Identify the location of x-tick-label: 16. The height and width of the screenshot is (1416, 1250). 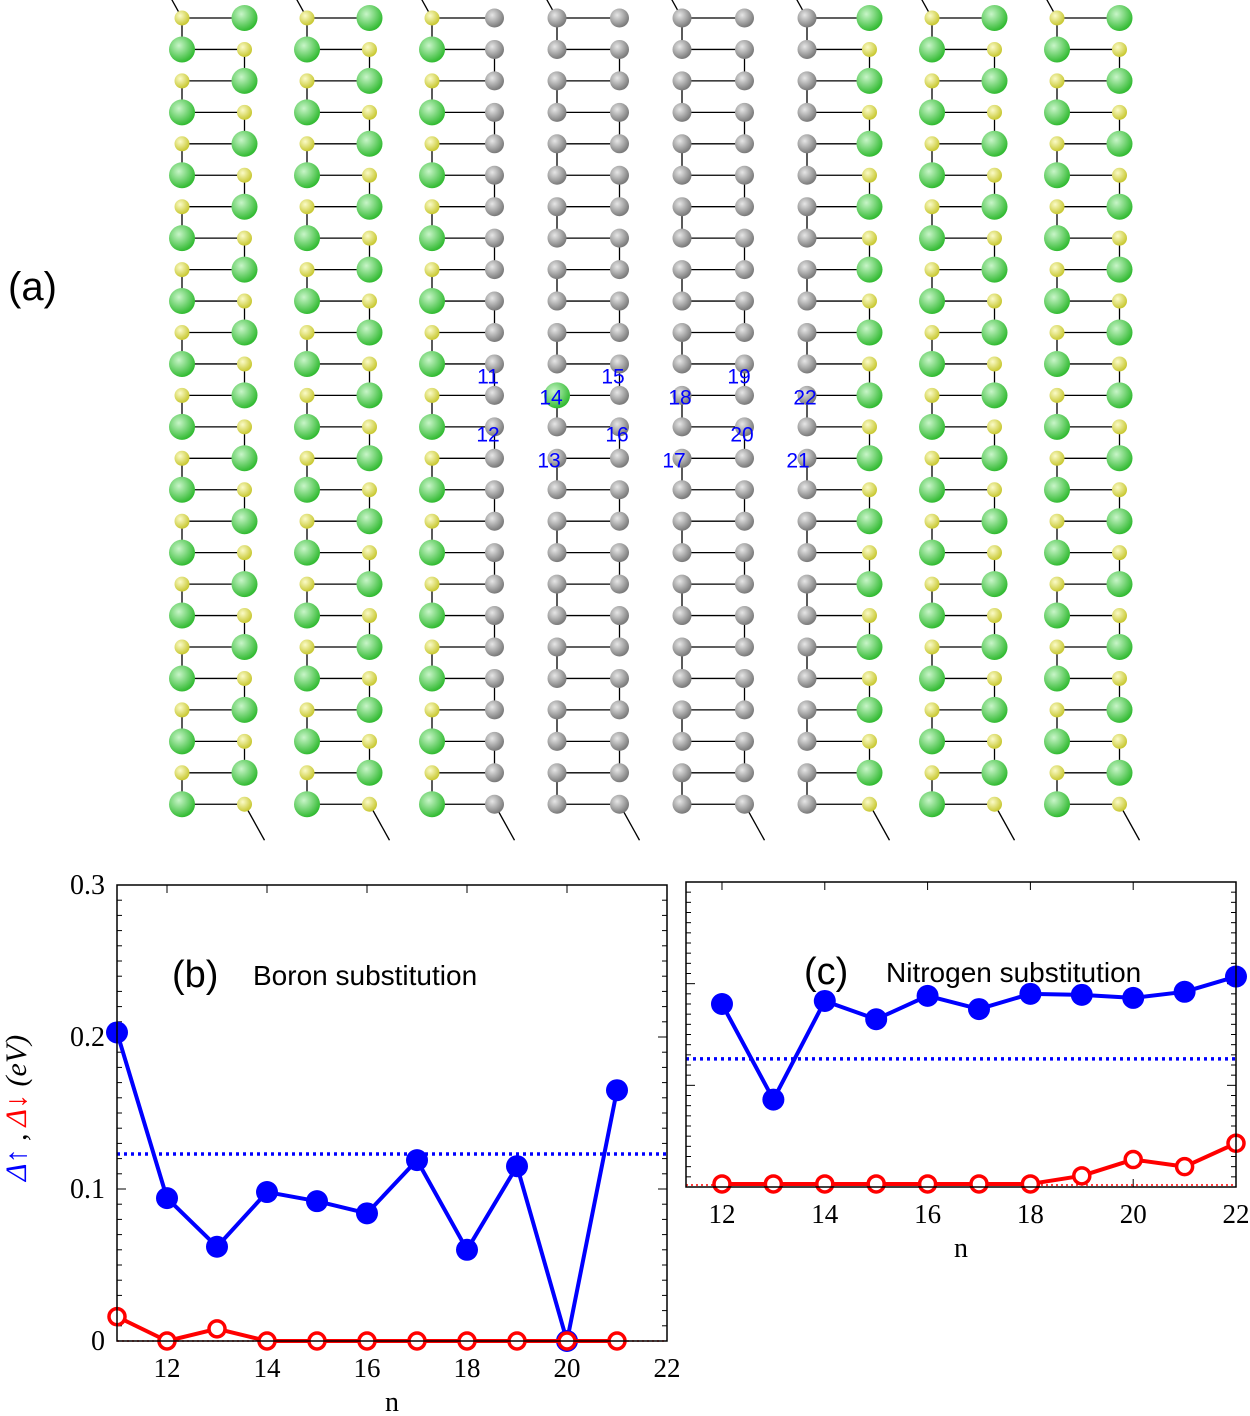
(367, 1368).